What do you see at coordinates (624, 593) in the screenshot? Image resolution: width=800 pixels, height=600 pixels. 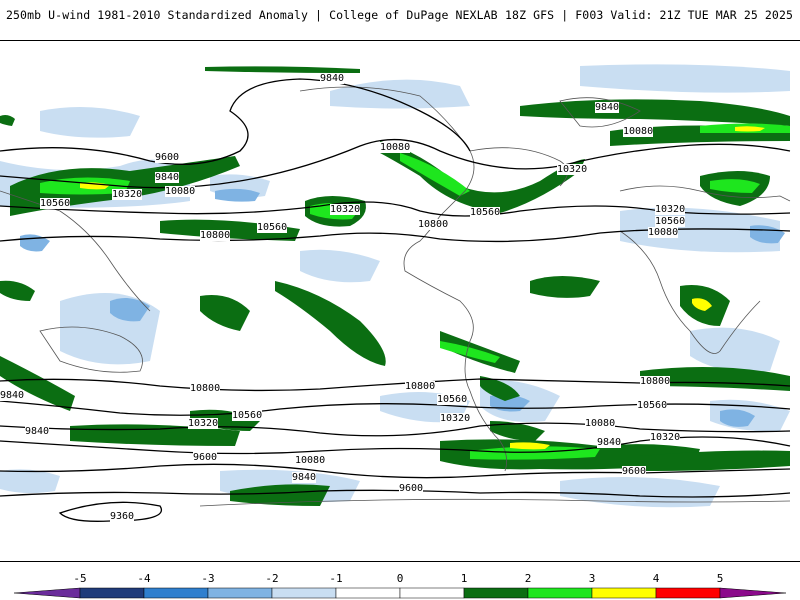 I see `colorbar-segment-p3` at bounding box center [624, 593].